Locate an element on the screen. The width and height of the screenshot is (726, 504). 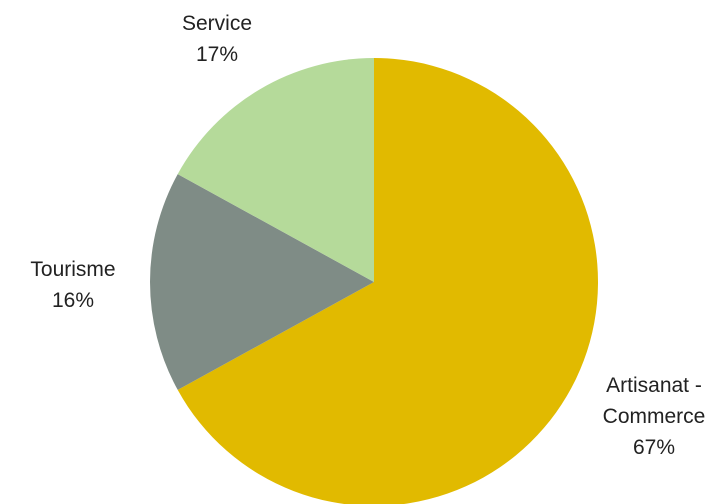
label-artisanat-commerce-line-1: Commerce is located at coordinates (654, 416).